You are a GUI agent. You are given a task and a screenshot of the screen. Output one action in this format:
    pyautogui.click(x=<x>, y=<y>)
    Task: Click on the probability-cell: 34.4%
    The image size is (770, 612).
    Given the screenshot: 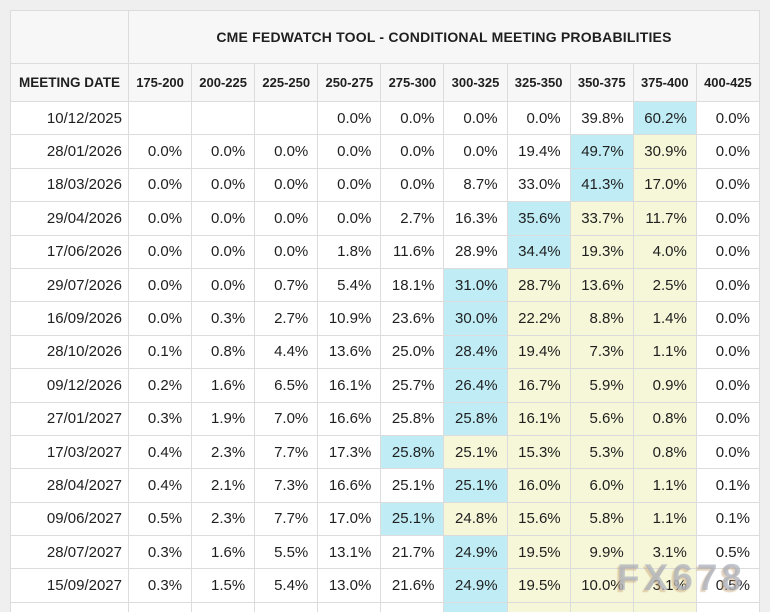 What is the action you would take?
    pyautogui.click(x=538, y=251)
    